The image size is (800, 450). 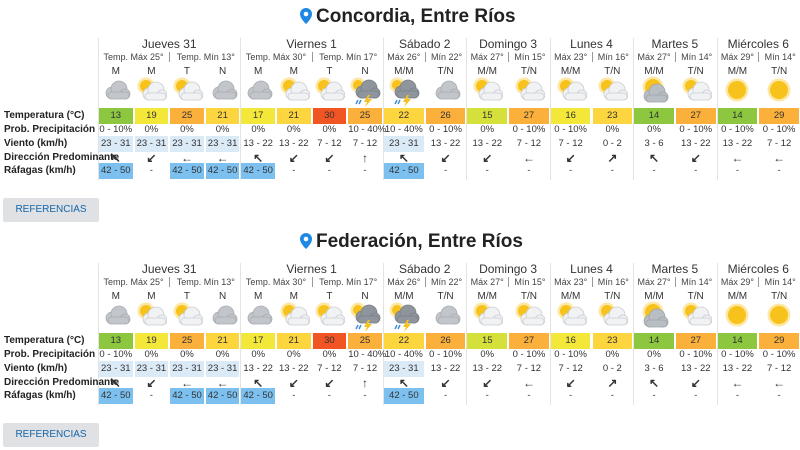 I want to click on period-label: T, so click(x=187, y=71).